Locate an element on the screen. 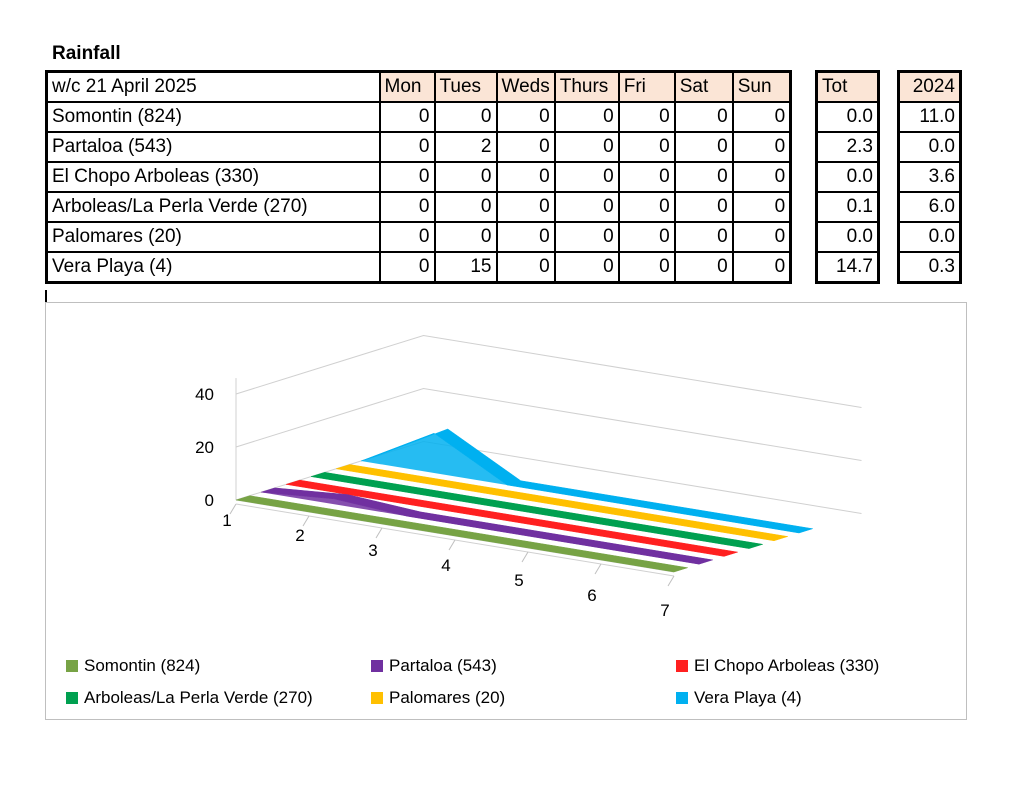  floor-outline is located at coordinates (548, 506).